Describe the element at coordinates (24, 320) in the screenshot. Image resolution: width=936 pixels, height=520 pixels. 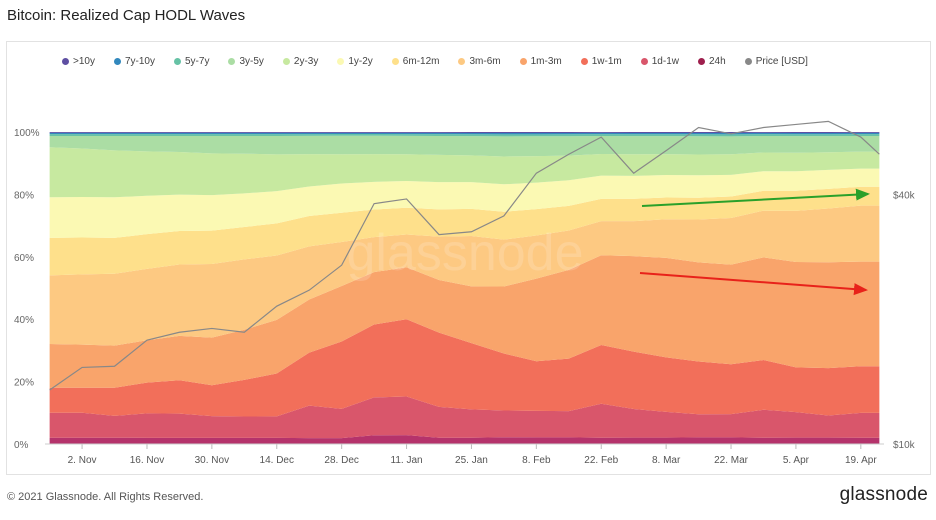
I see `y-tick-label: 40%` at that location.